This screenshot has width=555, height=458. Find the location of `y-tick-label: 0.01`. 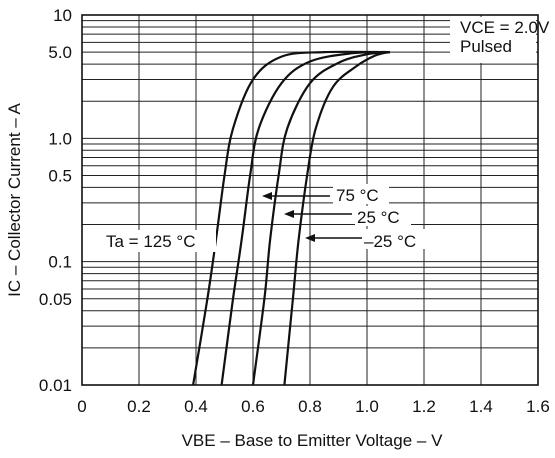

y-tick-label: 0.01 is located at coordinates (55, 385).